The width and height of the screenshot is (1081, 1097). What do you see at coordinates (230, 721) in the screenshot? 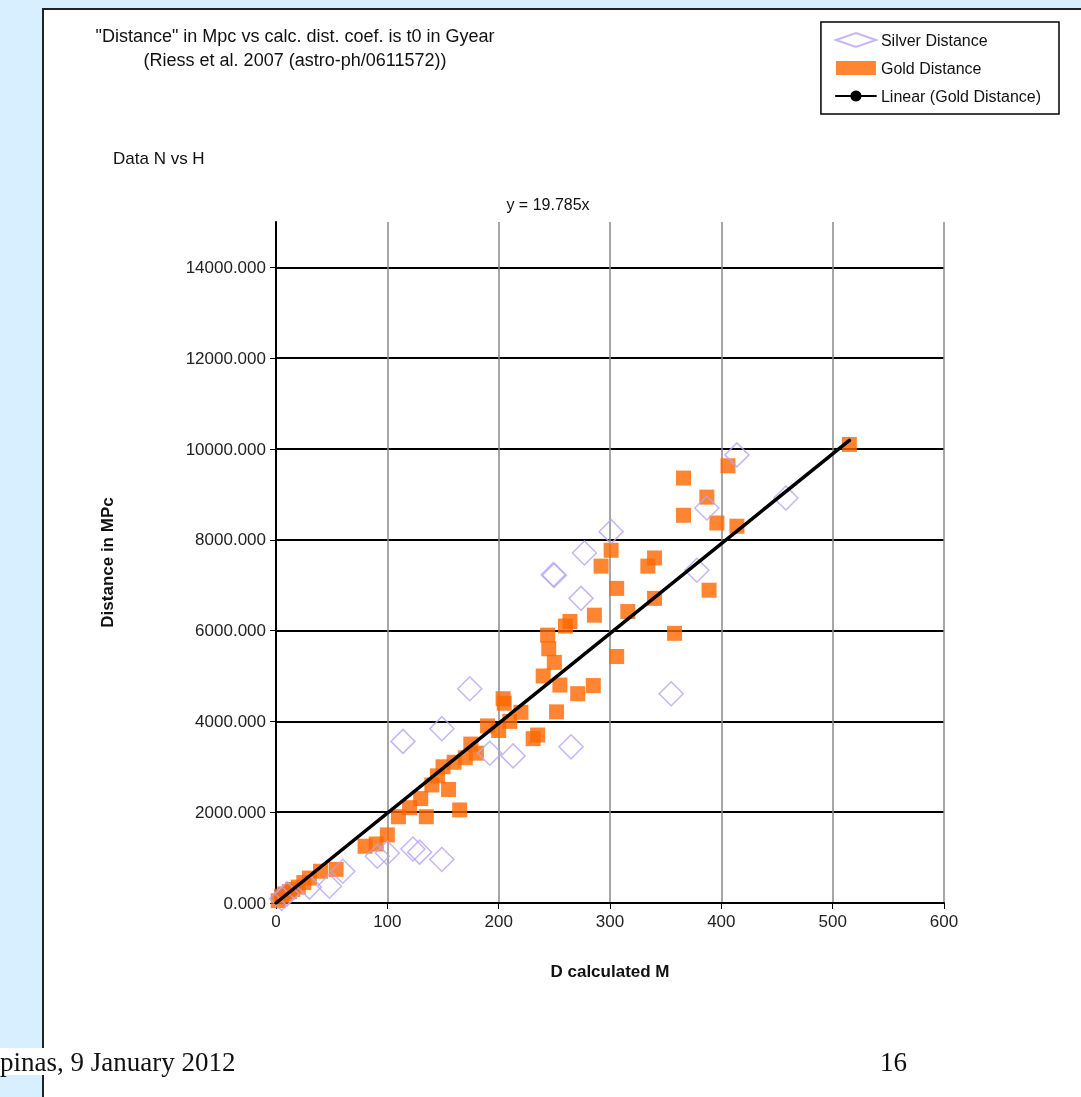
I see `y-tick-label: 4000.000` at bounding box center [230, 721].